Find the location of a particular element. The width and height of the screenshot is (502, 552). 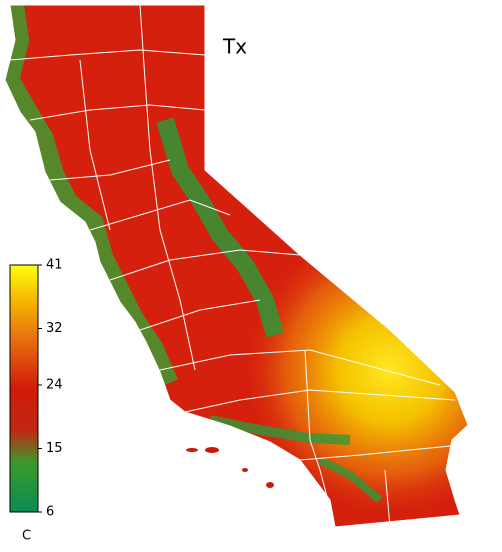

colorbar-tick-label: 24 is located at coordinates (54, 384).